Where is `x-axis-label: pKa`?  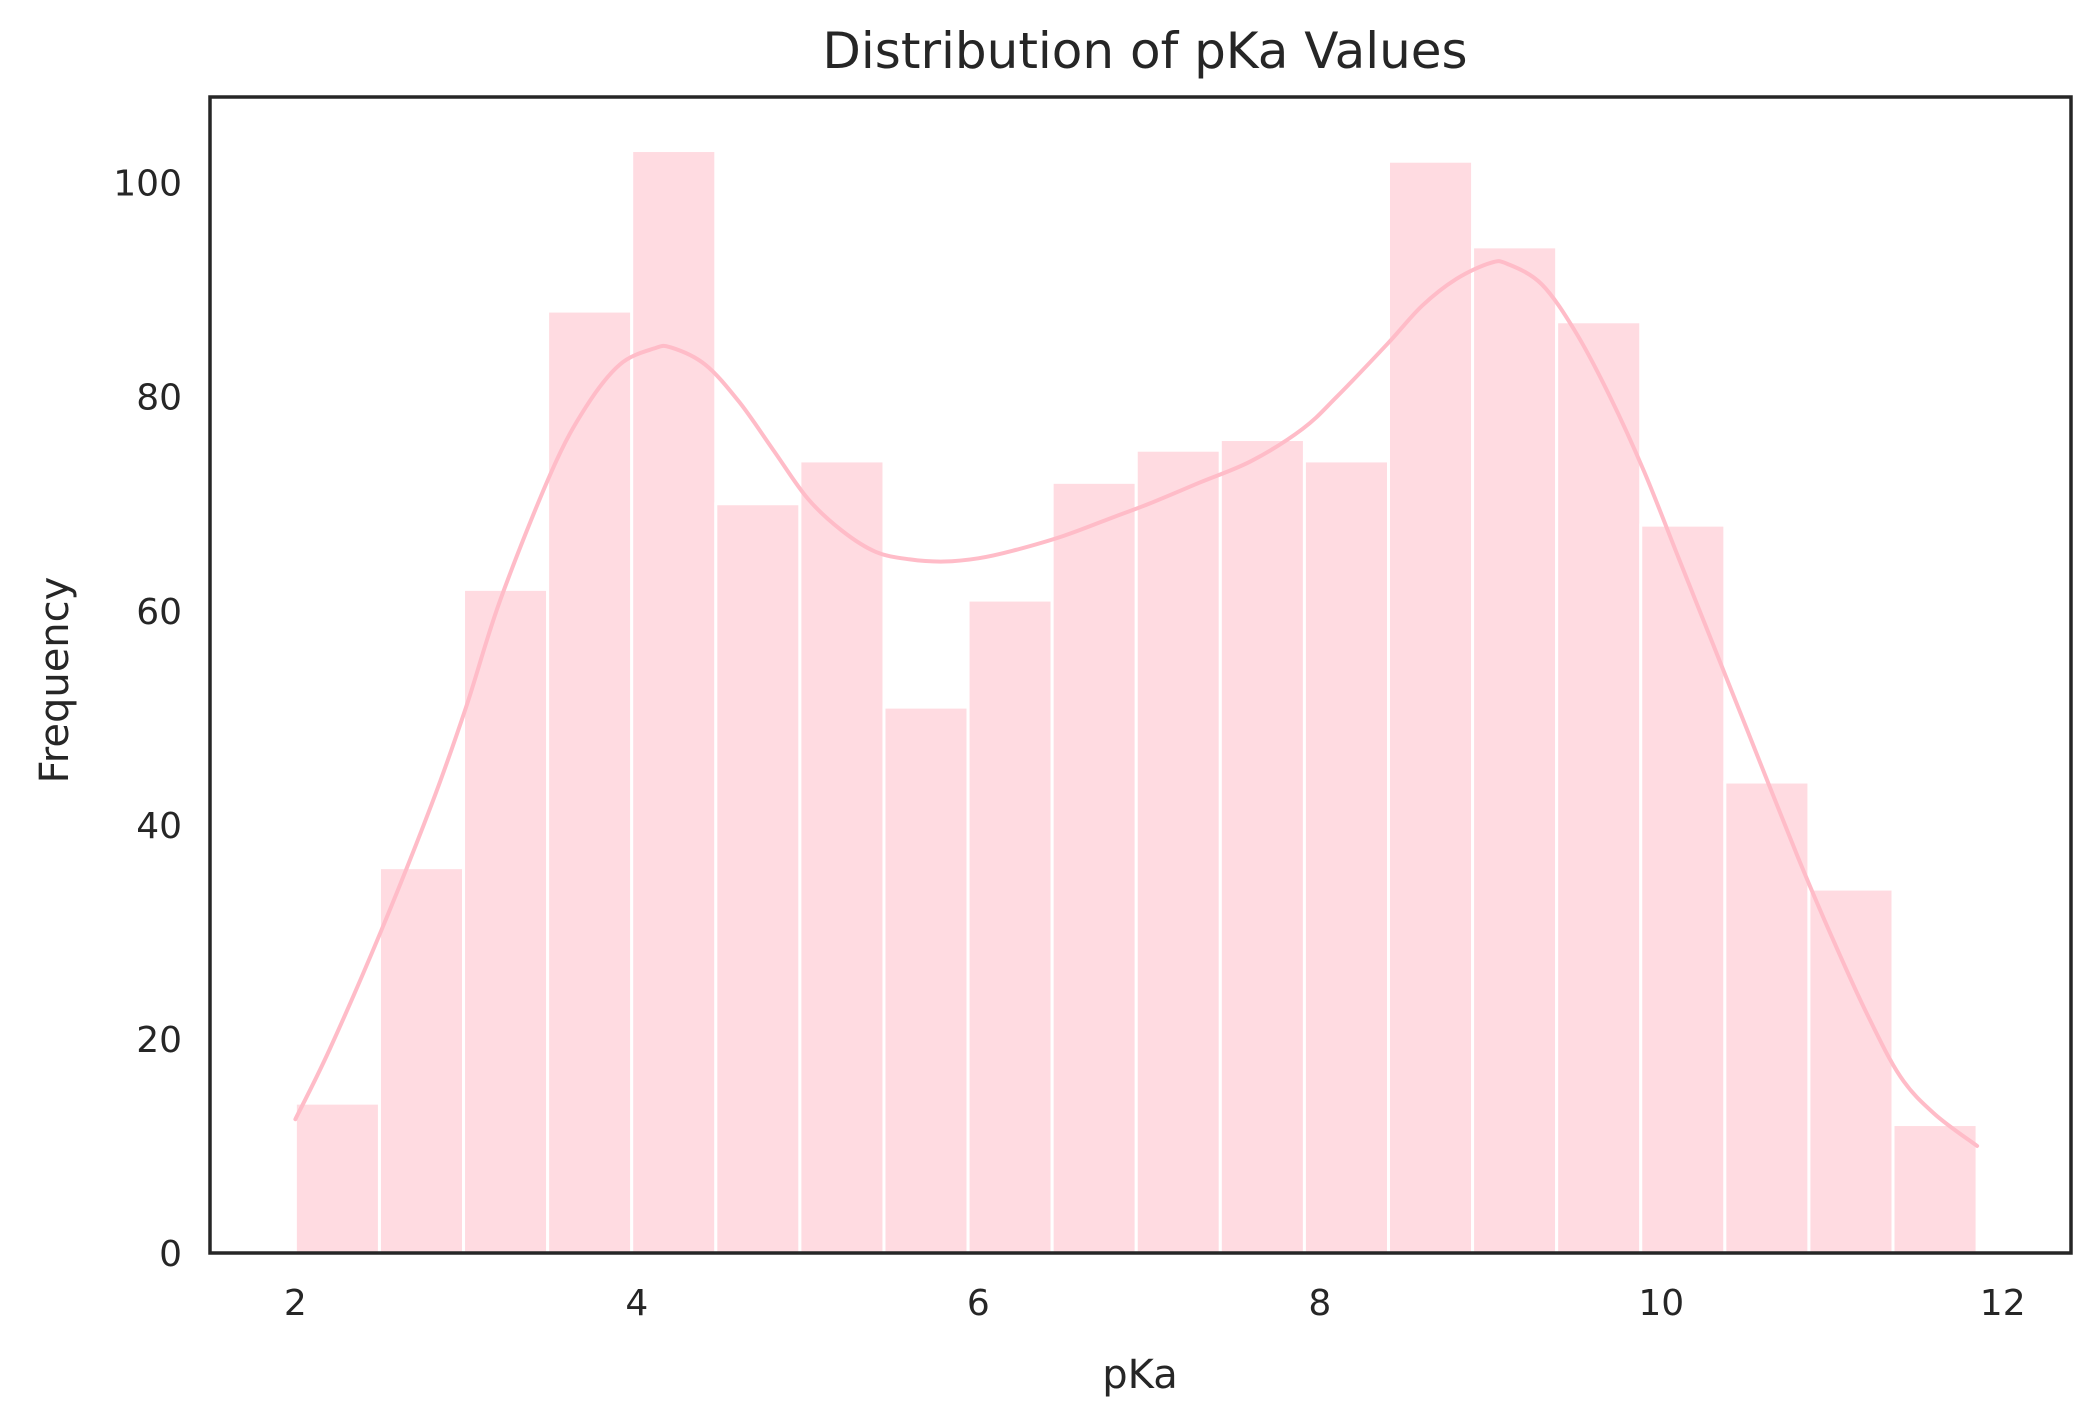 x-axis-label: pKa is located at coordinates (1139, 1375).